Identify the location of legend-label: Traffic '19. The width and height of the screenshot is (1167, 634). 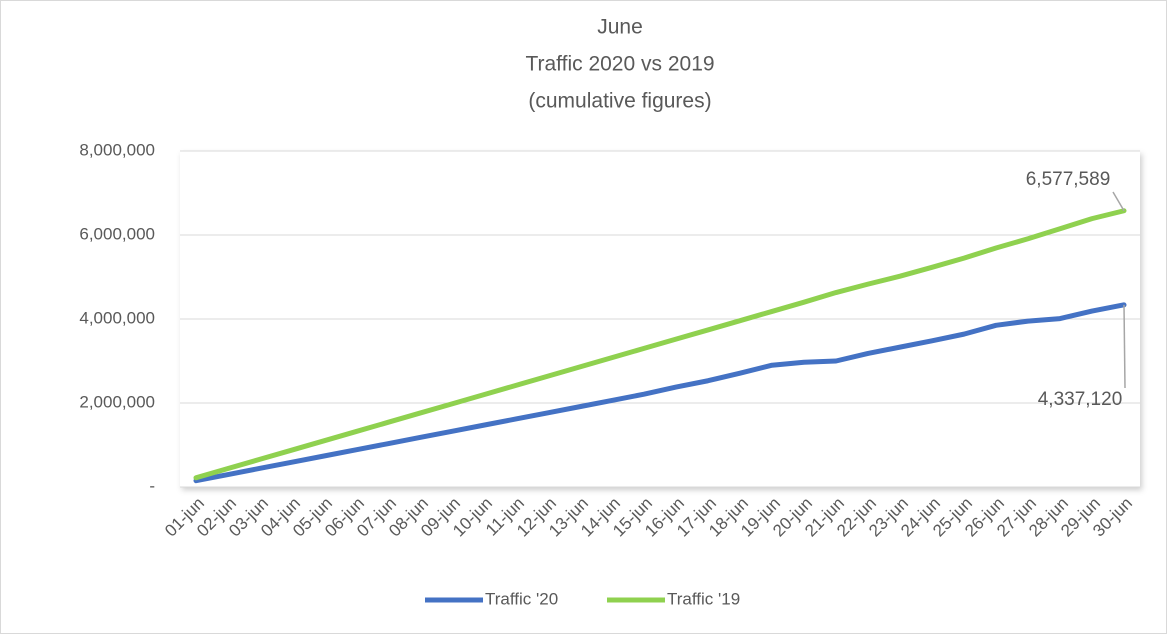
(703, 598).